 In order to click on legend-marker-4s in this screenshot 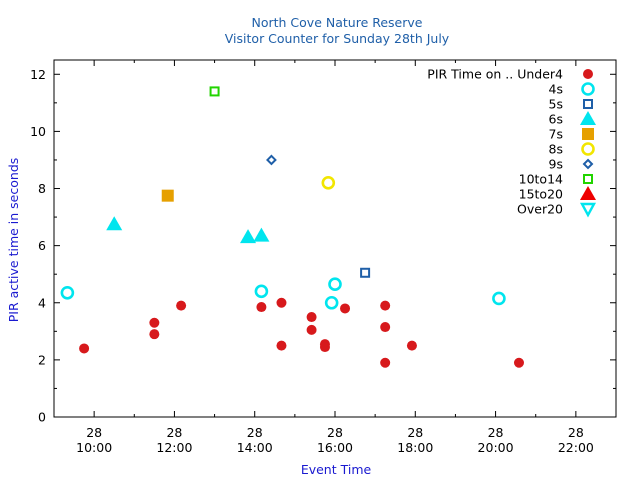, I will do `click(588, 89)`.